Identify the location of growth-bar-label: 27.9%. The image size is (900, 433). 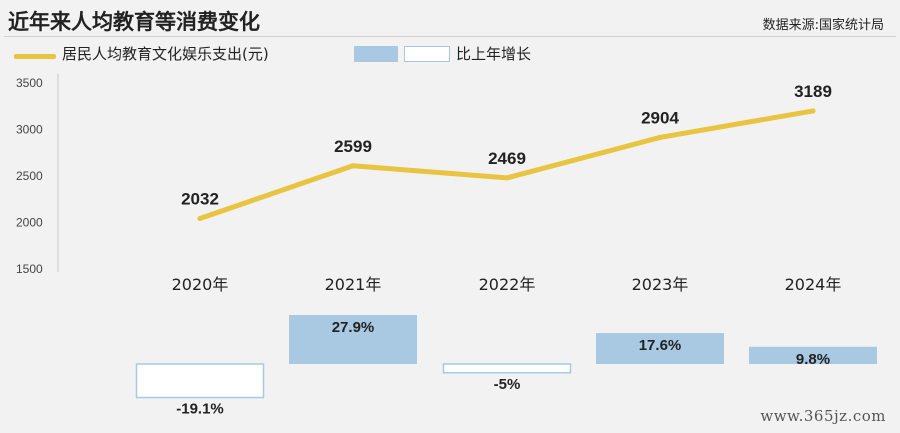
(353, 327).